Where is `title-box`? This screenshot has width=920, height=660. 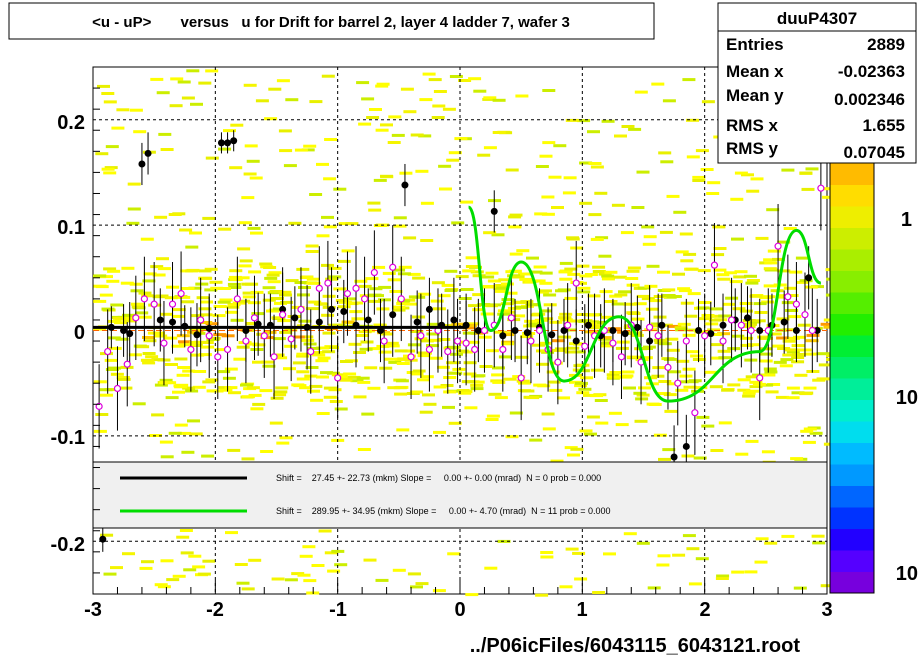
title-box is located at coordinates (331, 21).